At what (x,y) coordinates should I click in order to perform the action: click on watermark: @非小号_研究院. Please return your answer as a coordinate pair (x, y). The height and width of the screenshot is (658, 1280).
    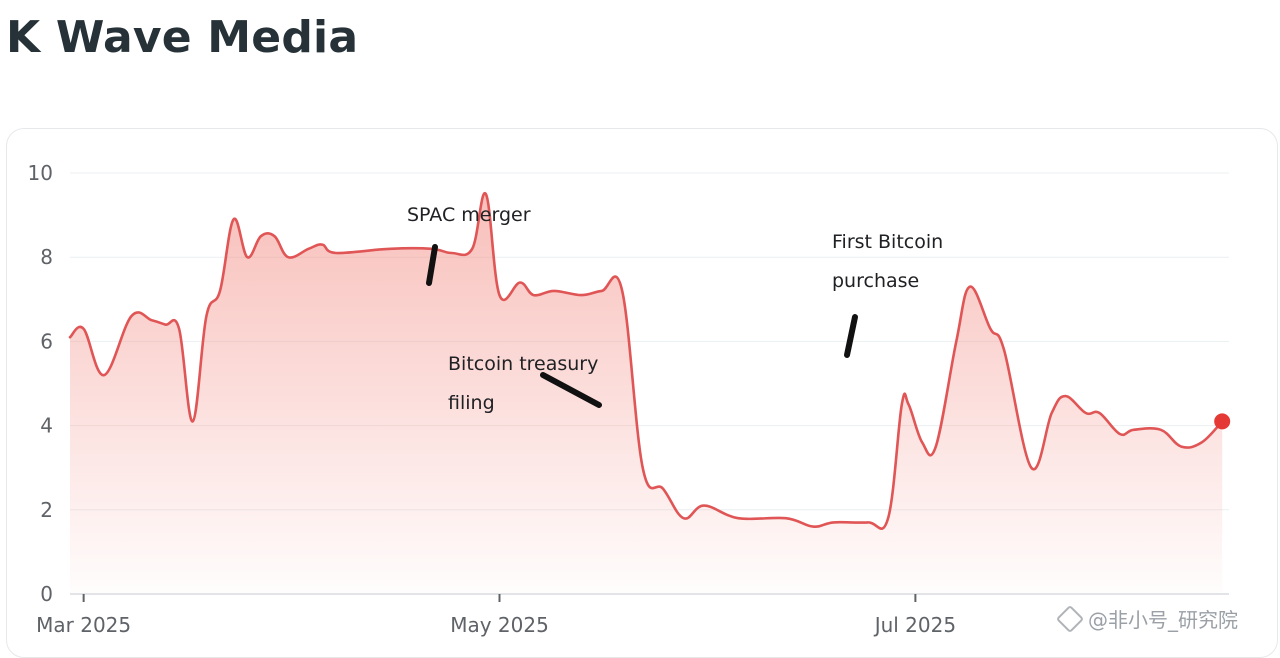
    Looking at the image, I should click on (1146, 619).